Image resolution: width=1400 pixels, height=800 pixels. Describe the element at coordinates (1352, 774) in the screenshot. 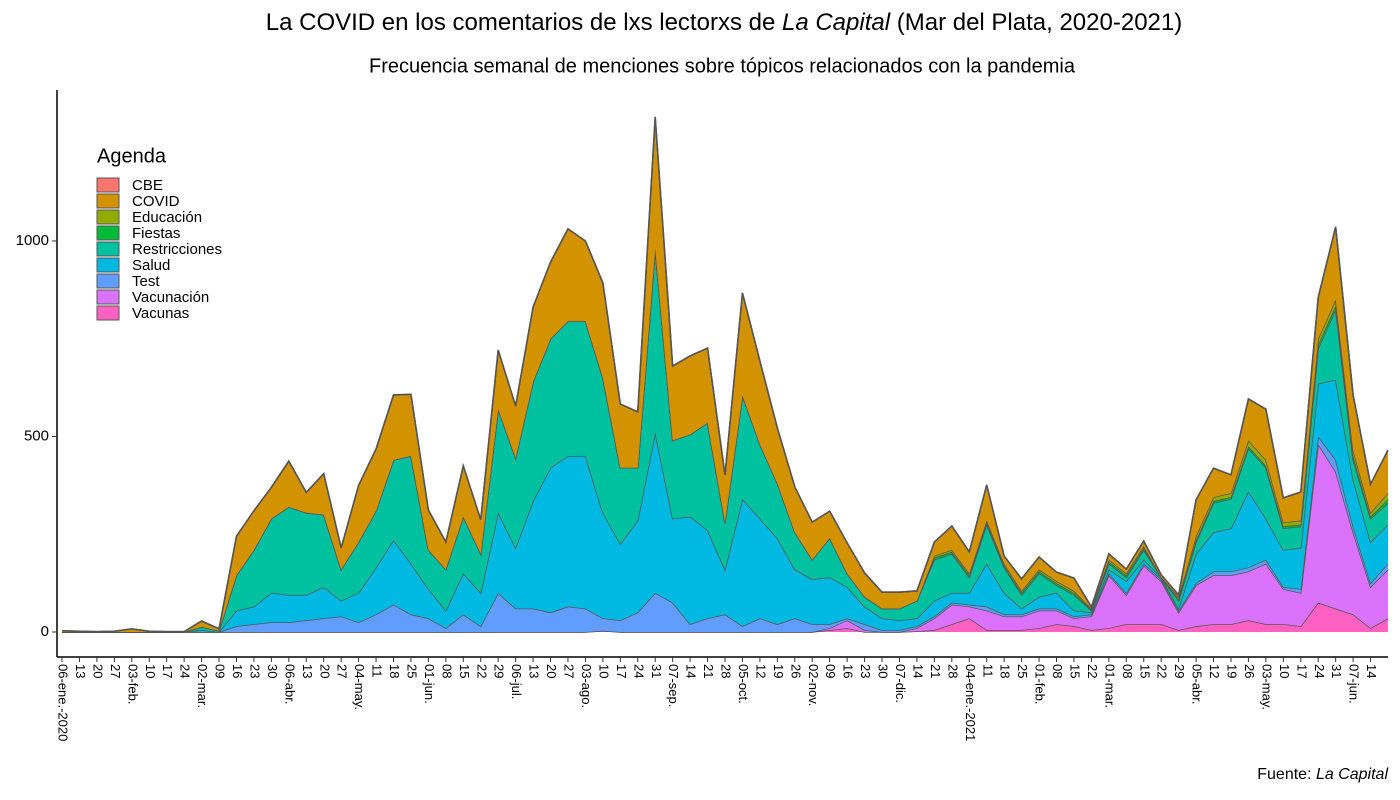

I see `caption-part: La Capital` at that location.